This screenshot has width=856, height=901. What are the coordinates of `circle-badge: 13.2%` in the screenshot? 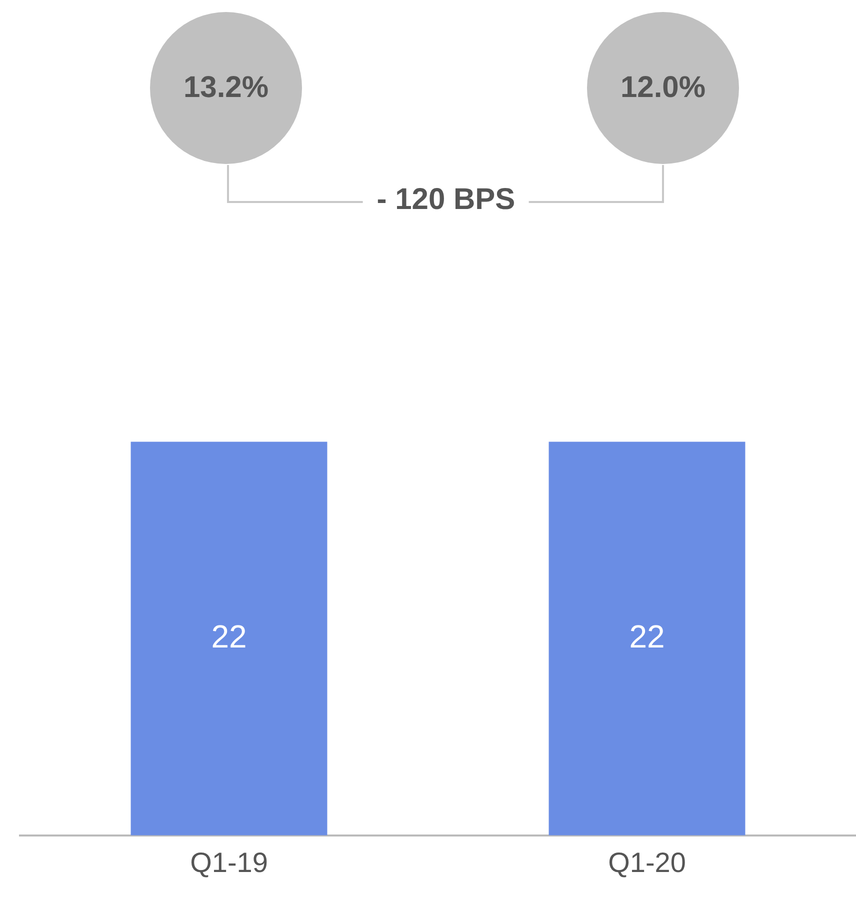 It's located at (226, 88).